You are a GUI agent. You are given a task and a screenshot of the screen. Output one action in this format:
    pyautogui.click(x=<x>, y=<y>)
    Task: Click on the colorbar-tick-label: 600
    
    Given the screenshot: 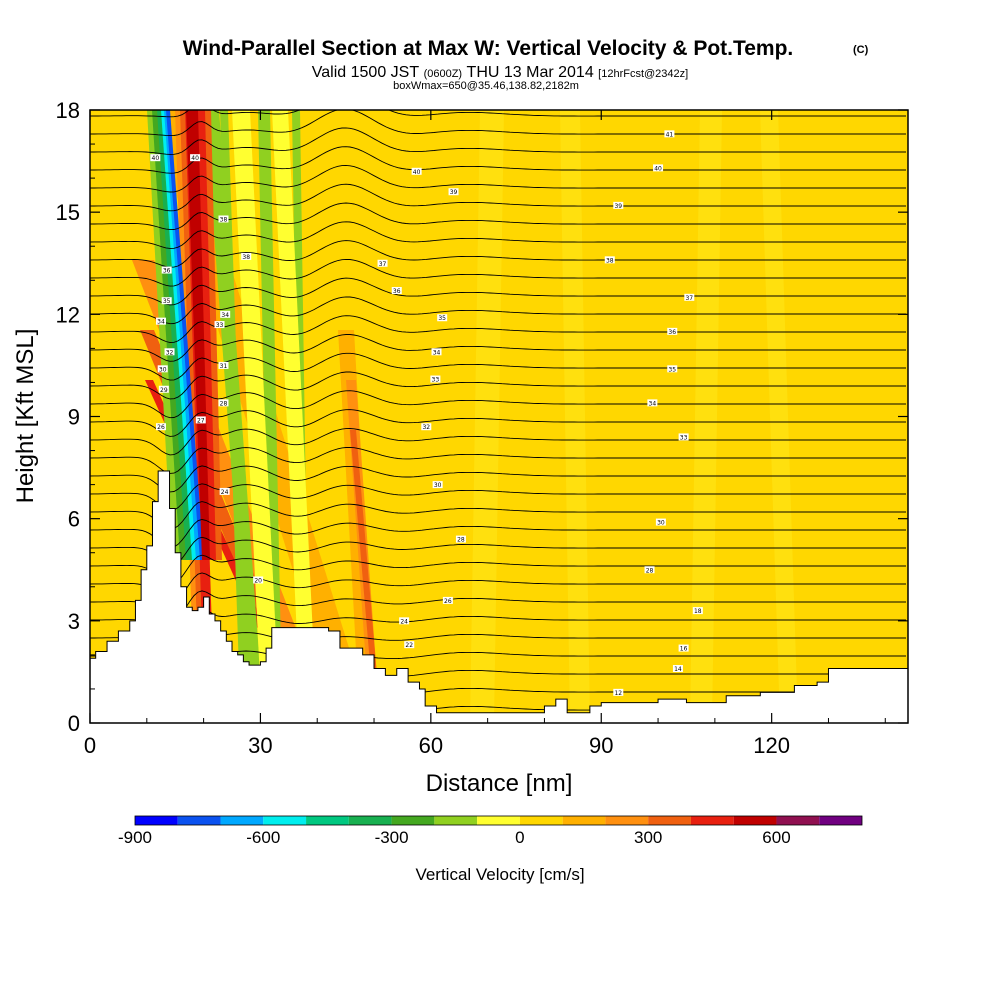 What is the action you would take?
    pyautogui.click(x=776, y=837)
    